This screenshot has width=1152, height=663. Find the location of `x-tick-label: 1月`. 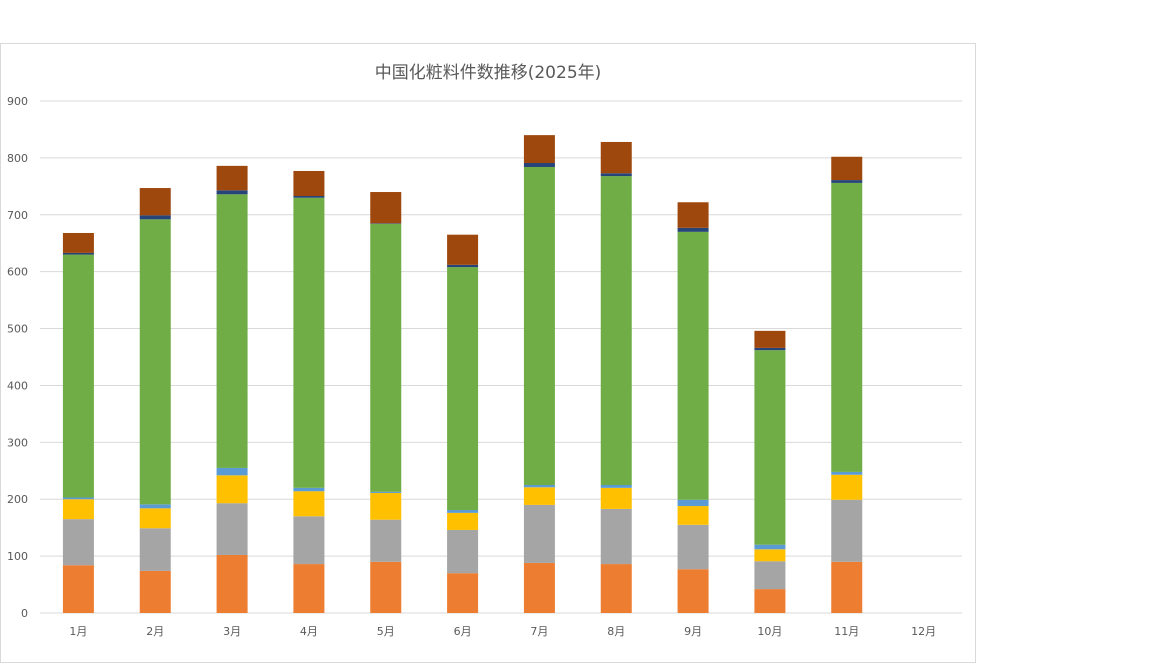

x-tick-label: 1月 is located at coordinates (78, 631).